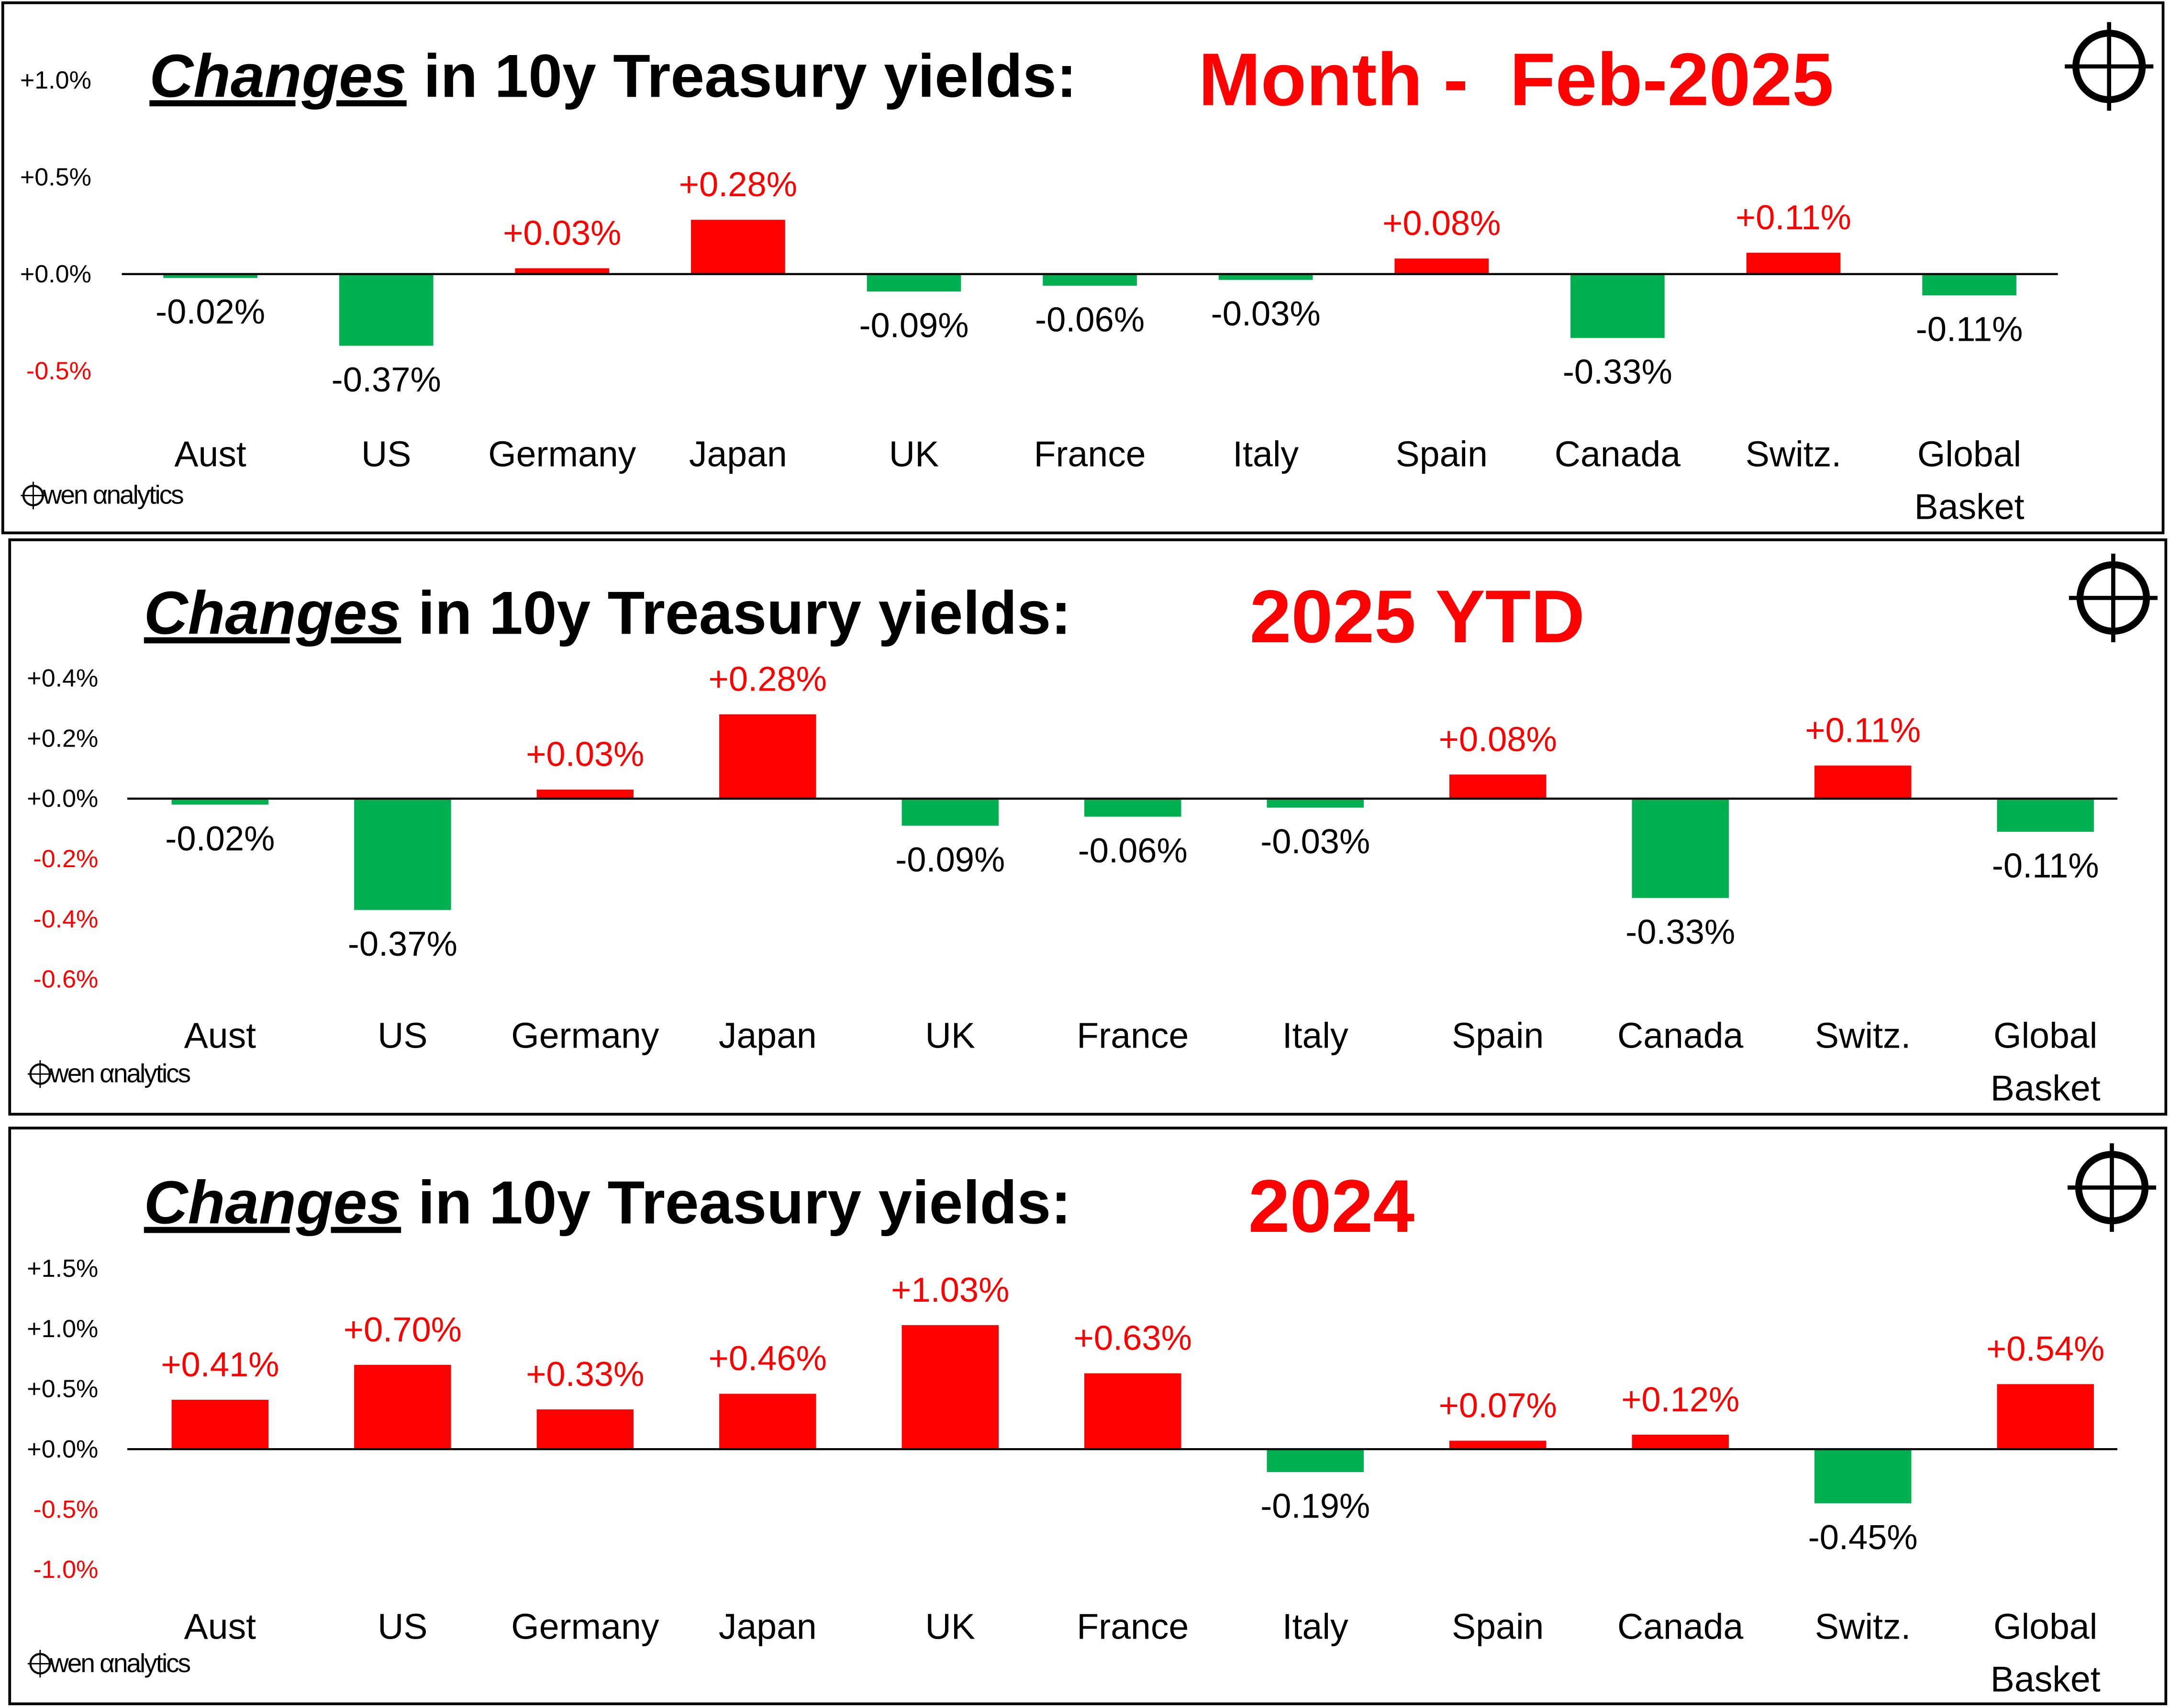  What do you see at coordinates (62, 1269) in the screenshot?
I see `y-tick-label: +1.5%` at bounding box center [62, 1269].